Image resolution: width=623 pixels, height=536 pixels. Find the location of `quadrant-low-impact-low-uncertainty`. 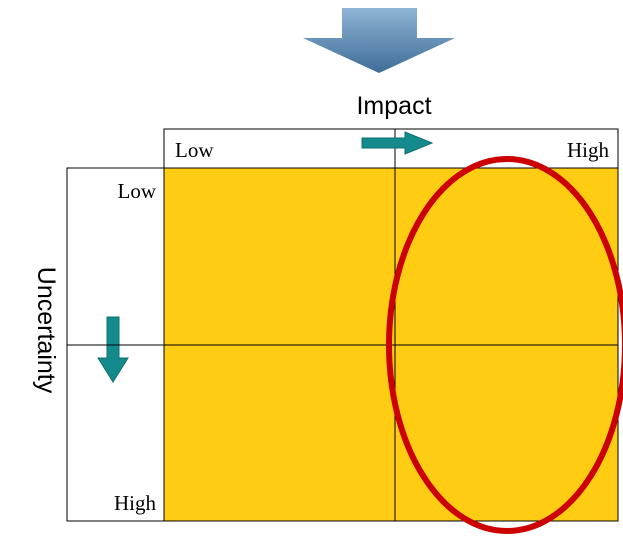

quadrant-low-impact-low-uncertainty is located at coordinates (279, 256).